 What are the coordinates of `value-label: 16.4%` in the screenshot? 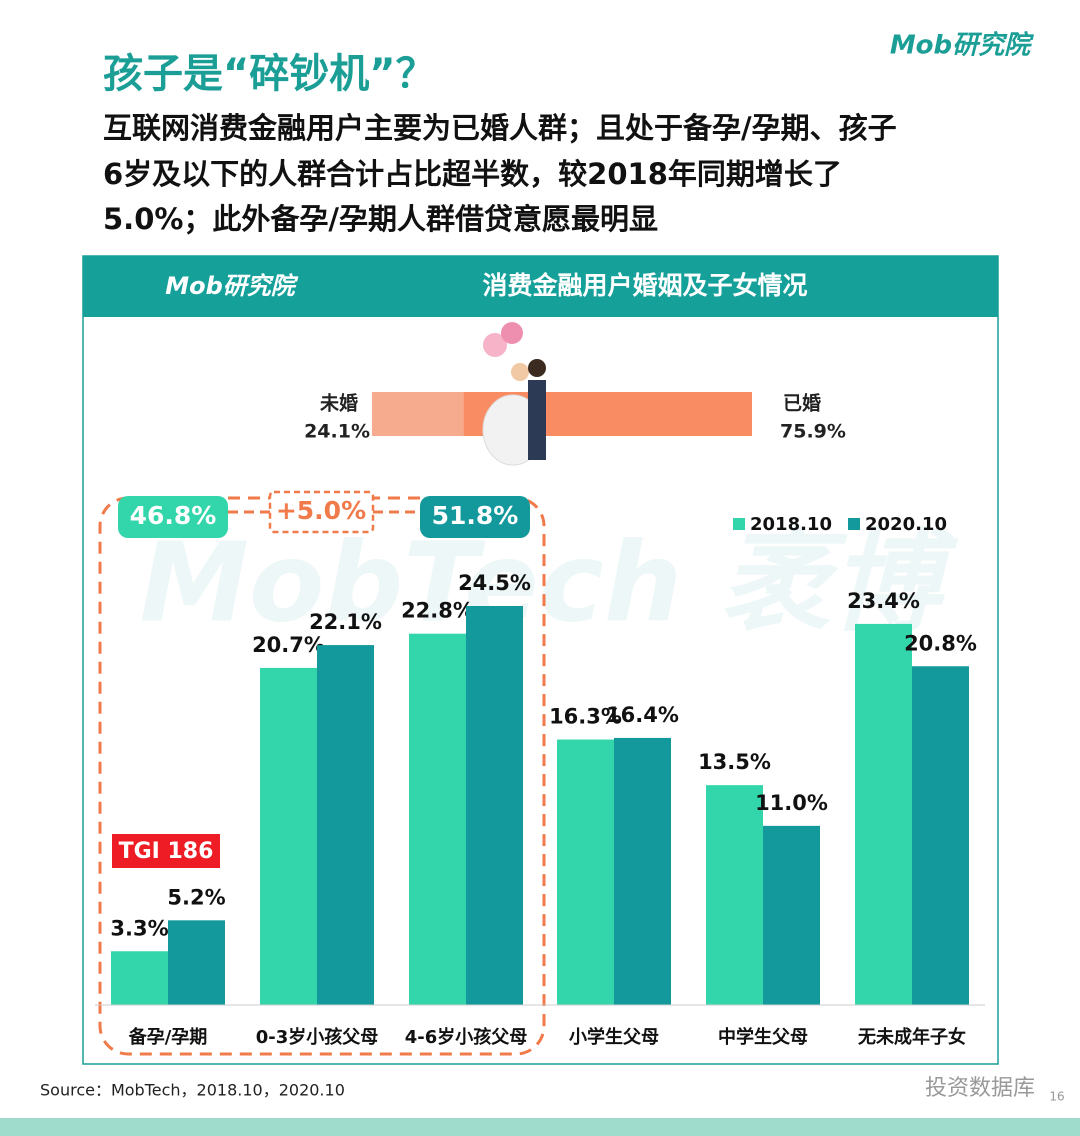 It's located at (642, 715).